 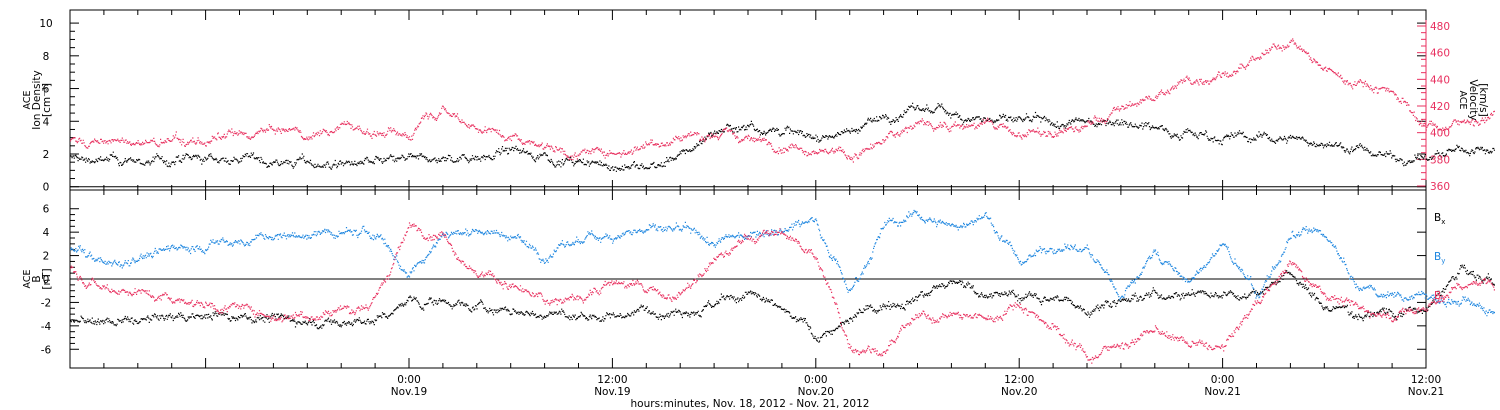 What do you see at coordinates (1473, 99) in the screenshot?
I see `right-axis-label: Velocity` at bounding box center [1473, 99].